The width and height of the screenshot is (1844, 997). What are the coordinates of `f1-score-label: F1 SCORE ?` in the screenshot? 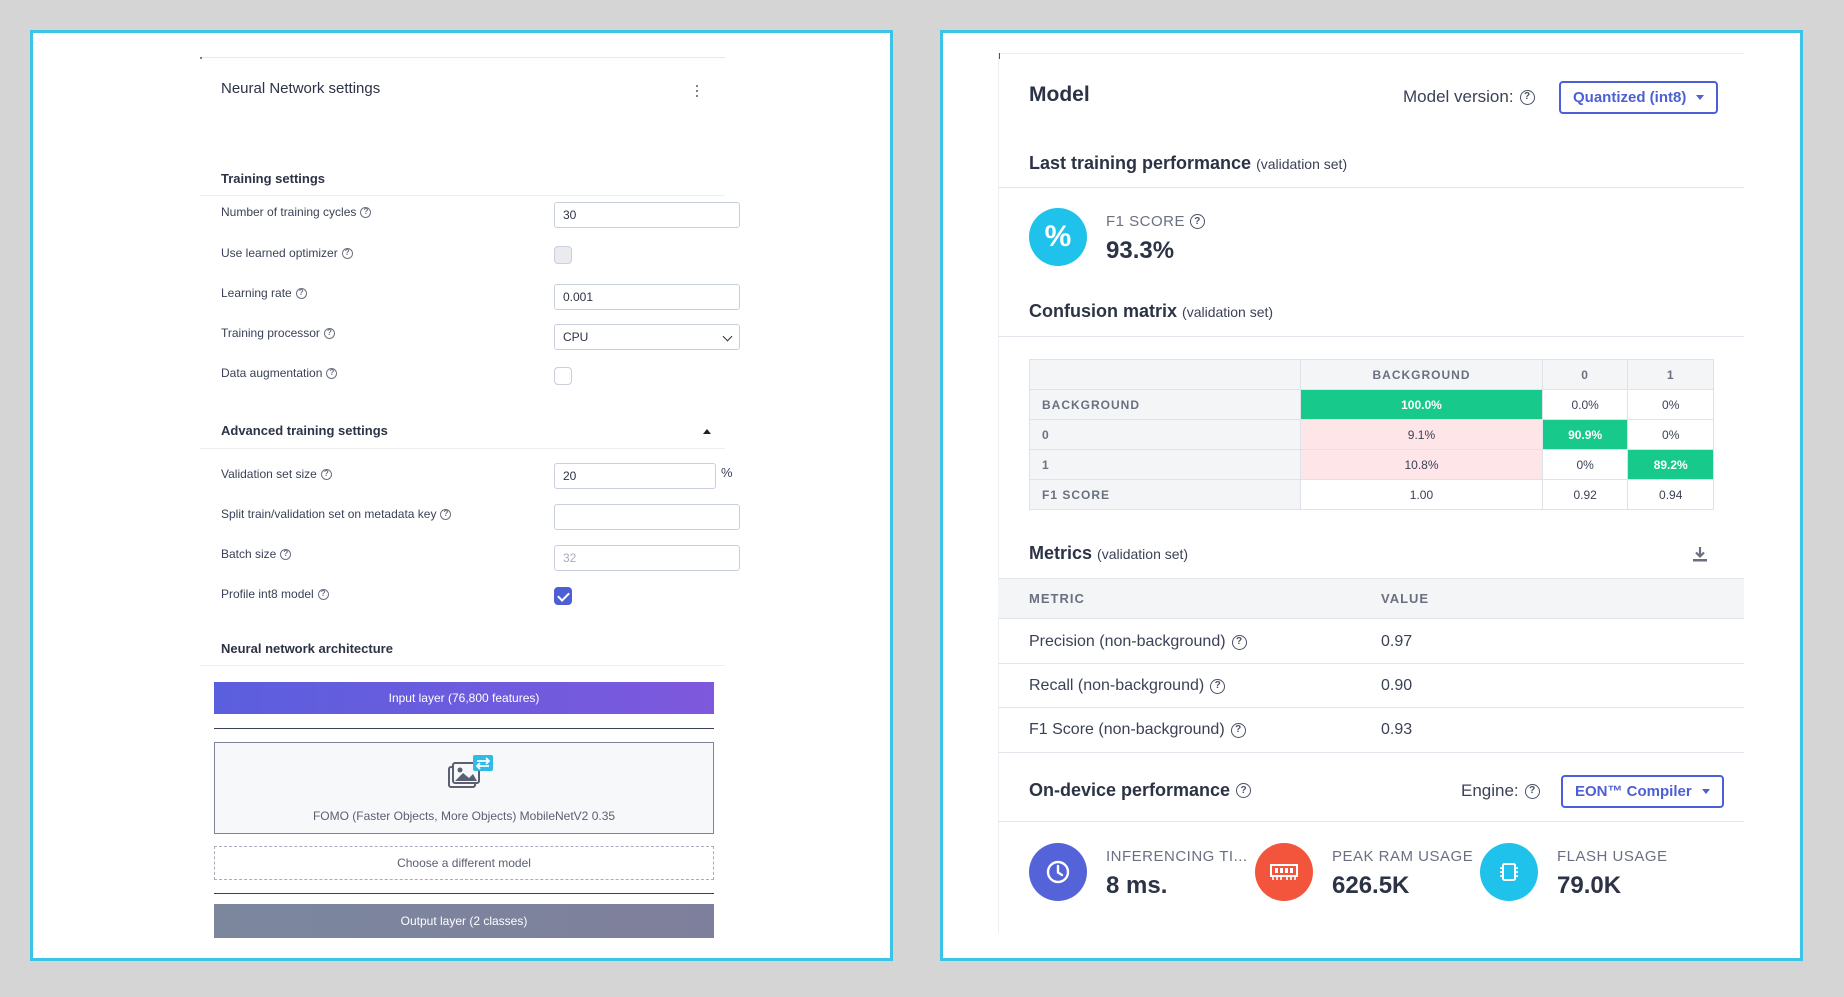 It's located at (1156, 221).